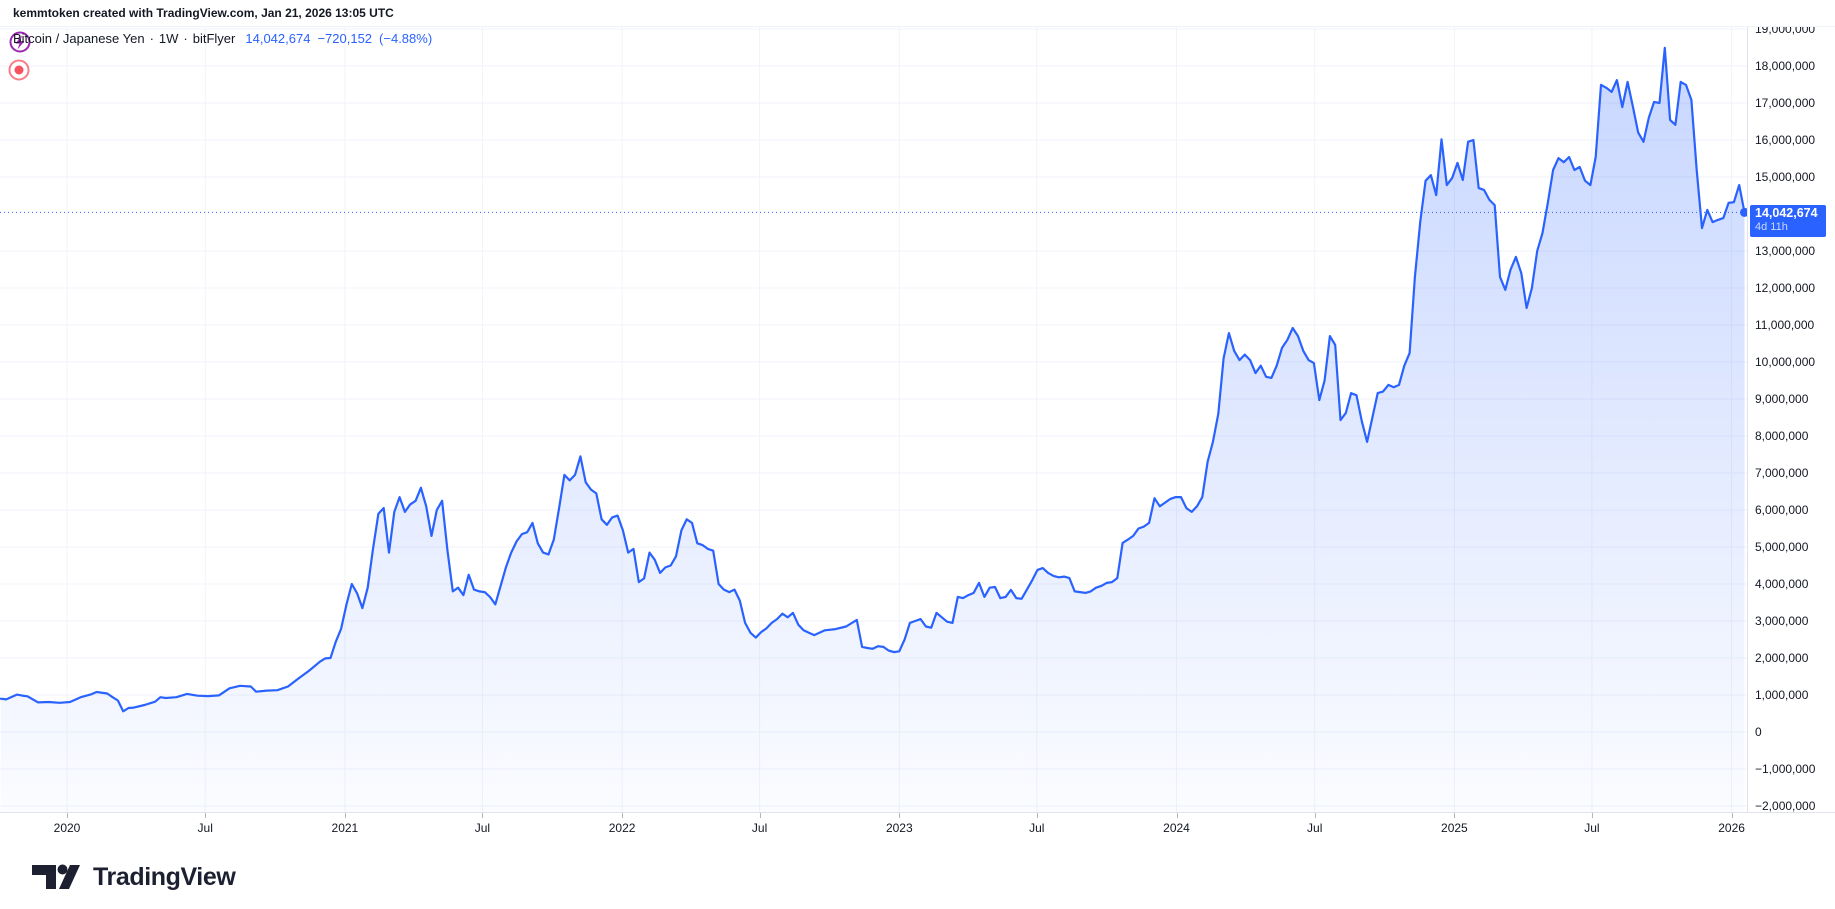  Describe the element at coordinates (1782, 621) in the screenshot. I see `price-tick-label: 3,000,000` at that location.